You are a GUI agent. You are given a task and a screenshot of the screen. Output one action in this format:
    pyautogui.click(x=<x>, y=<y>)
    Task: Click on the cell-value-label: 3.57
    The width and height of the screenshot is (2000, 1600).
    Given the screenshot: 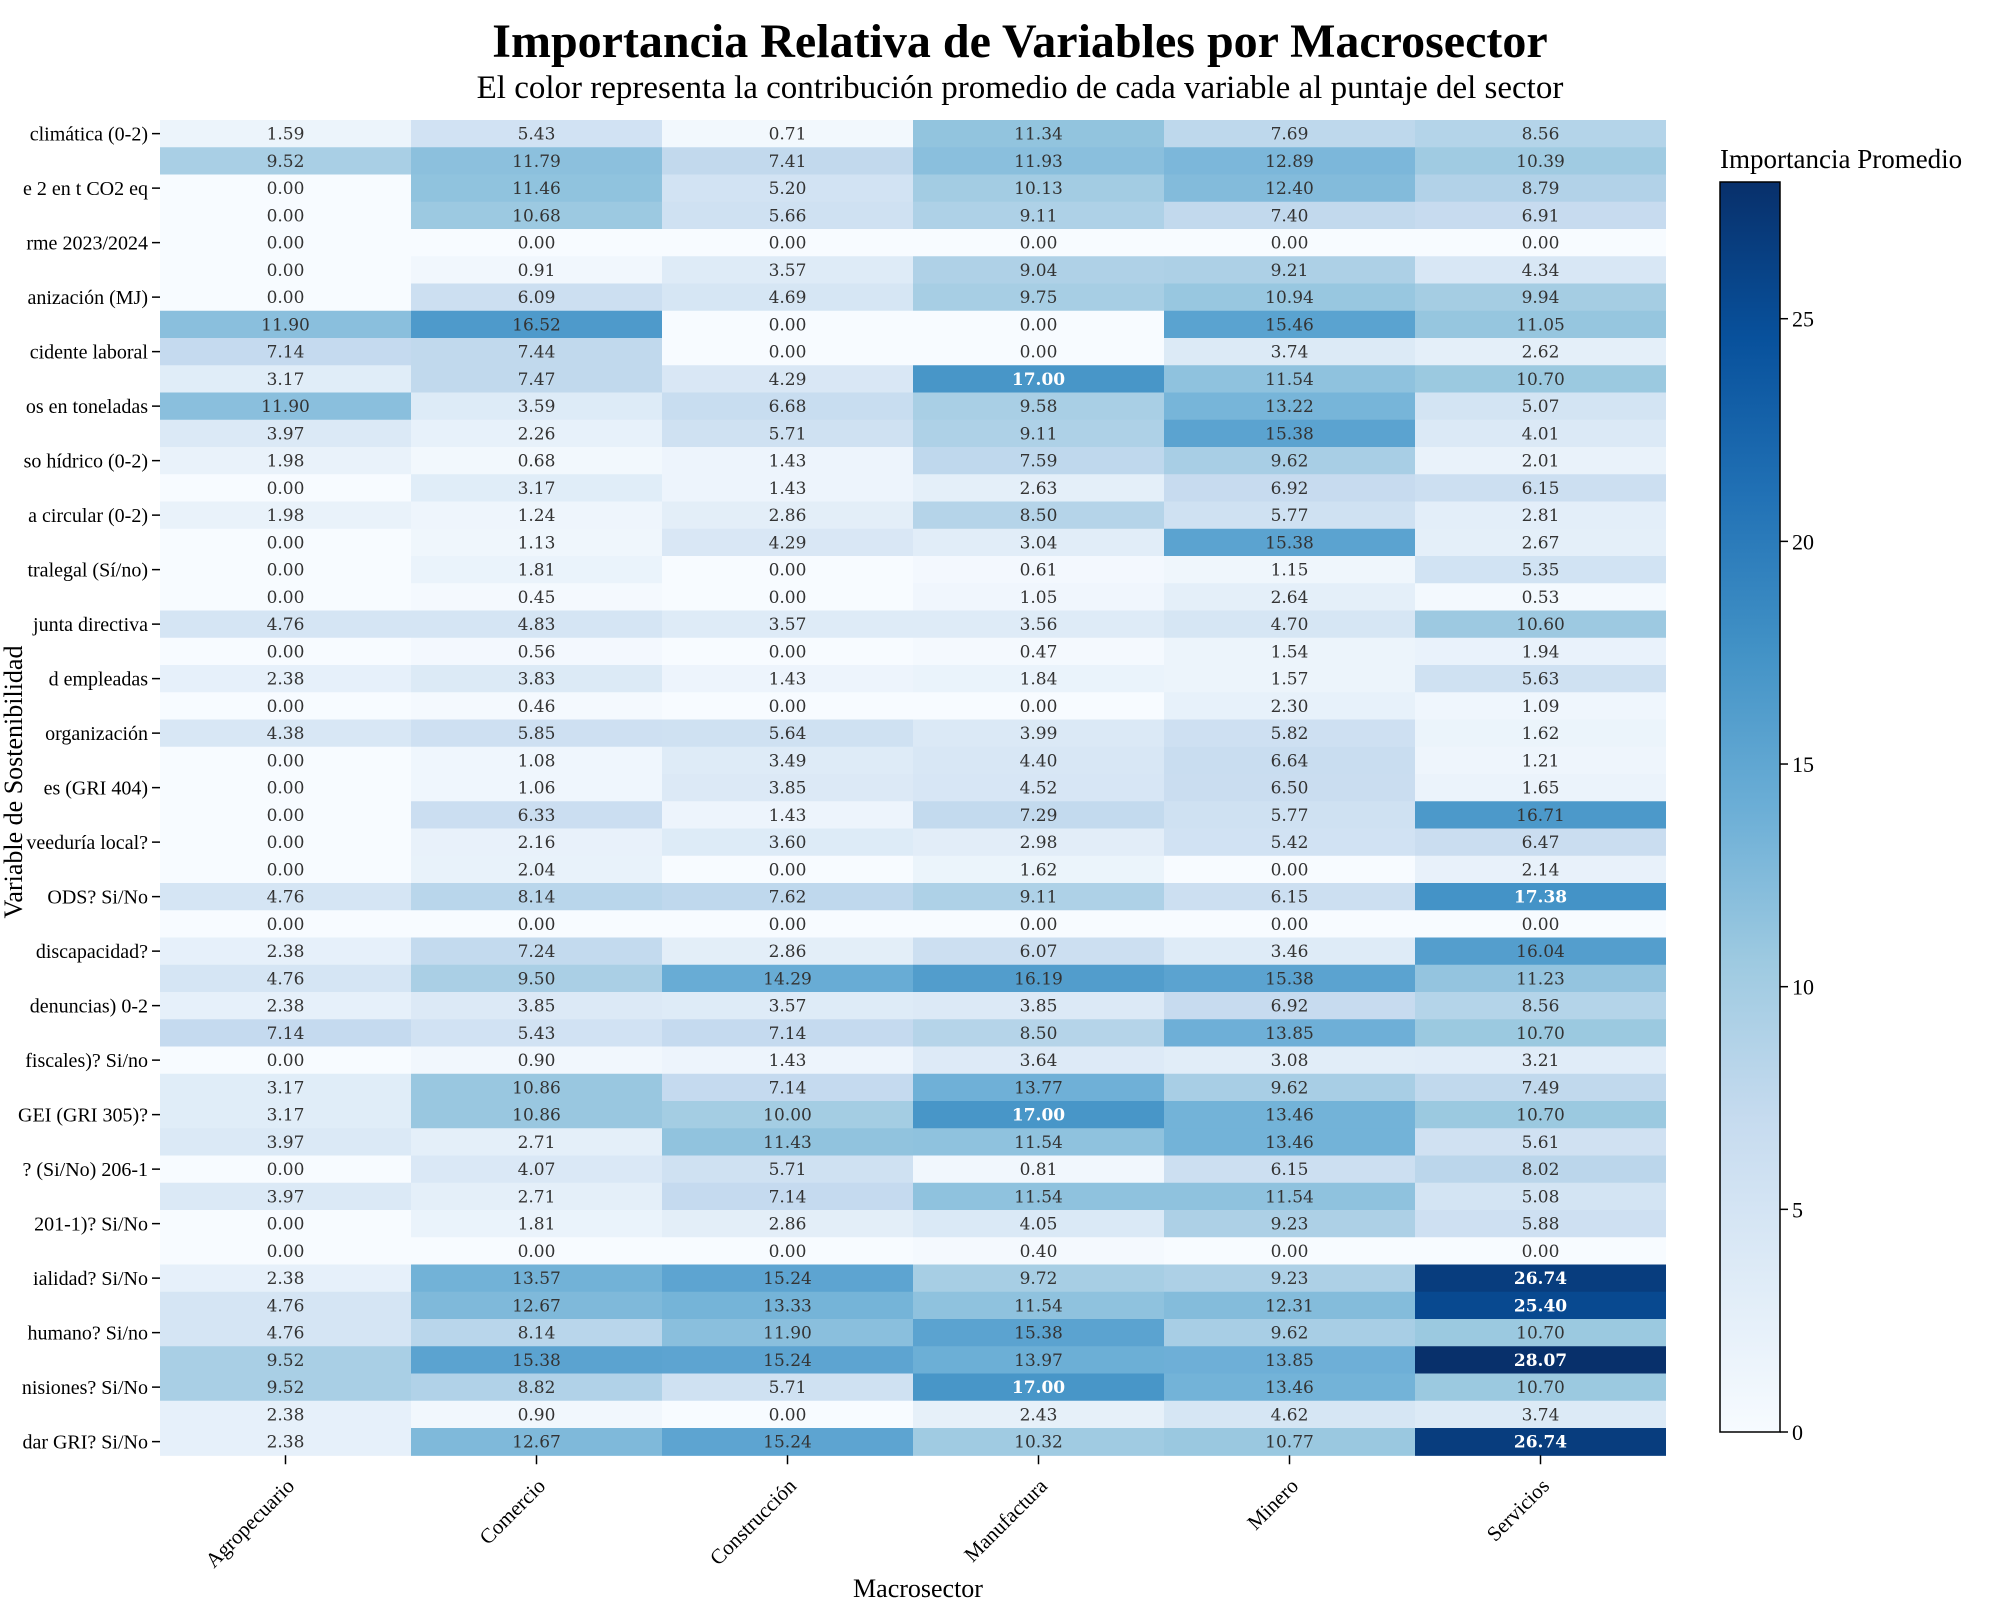 What is the action you would take?
    pyautogui.click(x=788, y=1007)
    